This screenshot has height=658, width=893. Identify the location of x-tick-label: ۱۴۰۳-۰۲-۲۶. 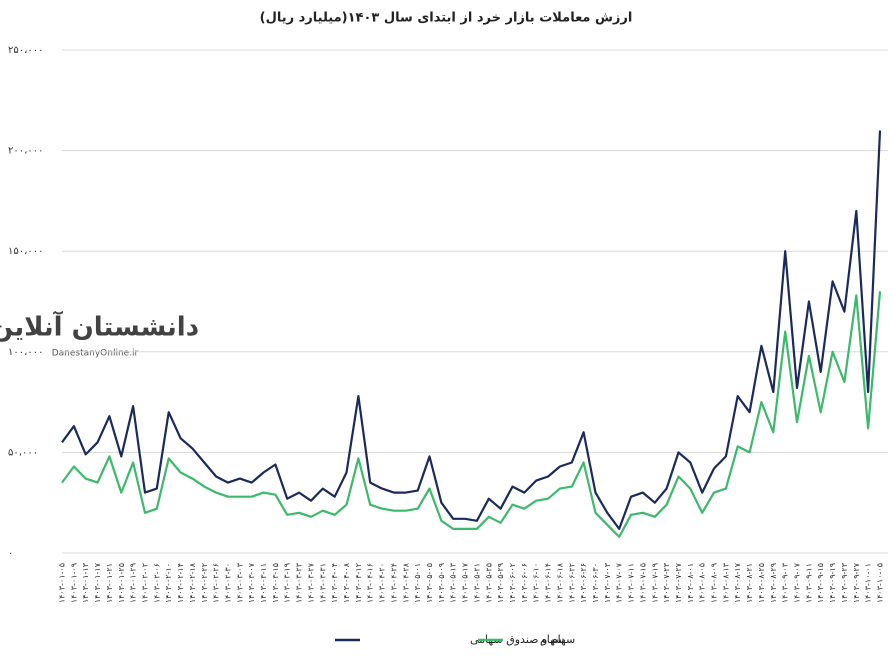
(216, 583).